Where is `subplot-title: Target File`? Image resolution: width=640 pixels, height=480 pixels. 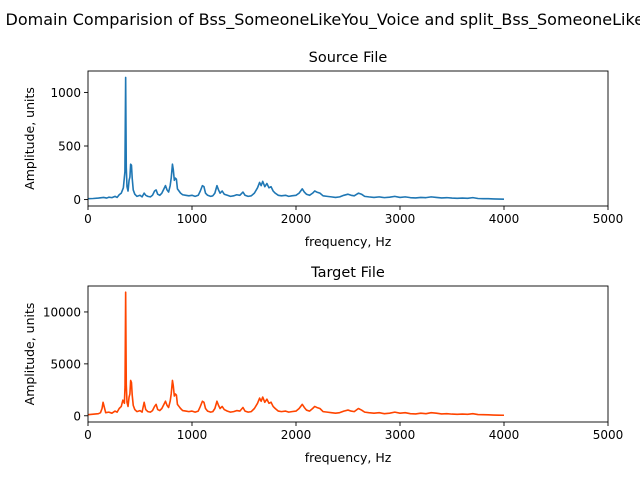
subplot-title: Target File is located at coordinates (347, 273).